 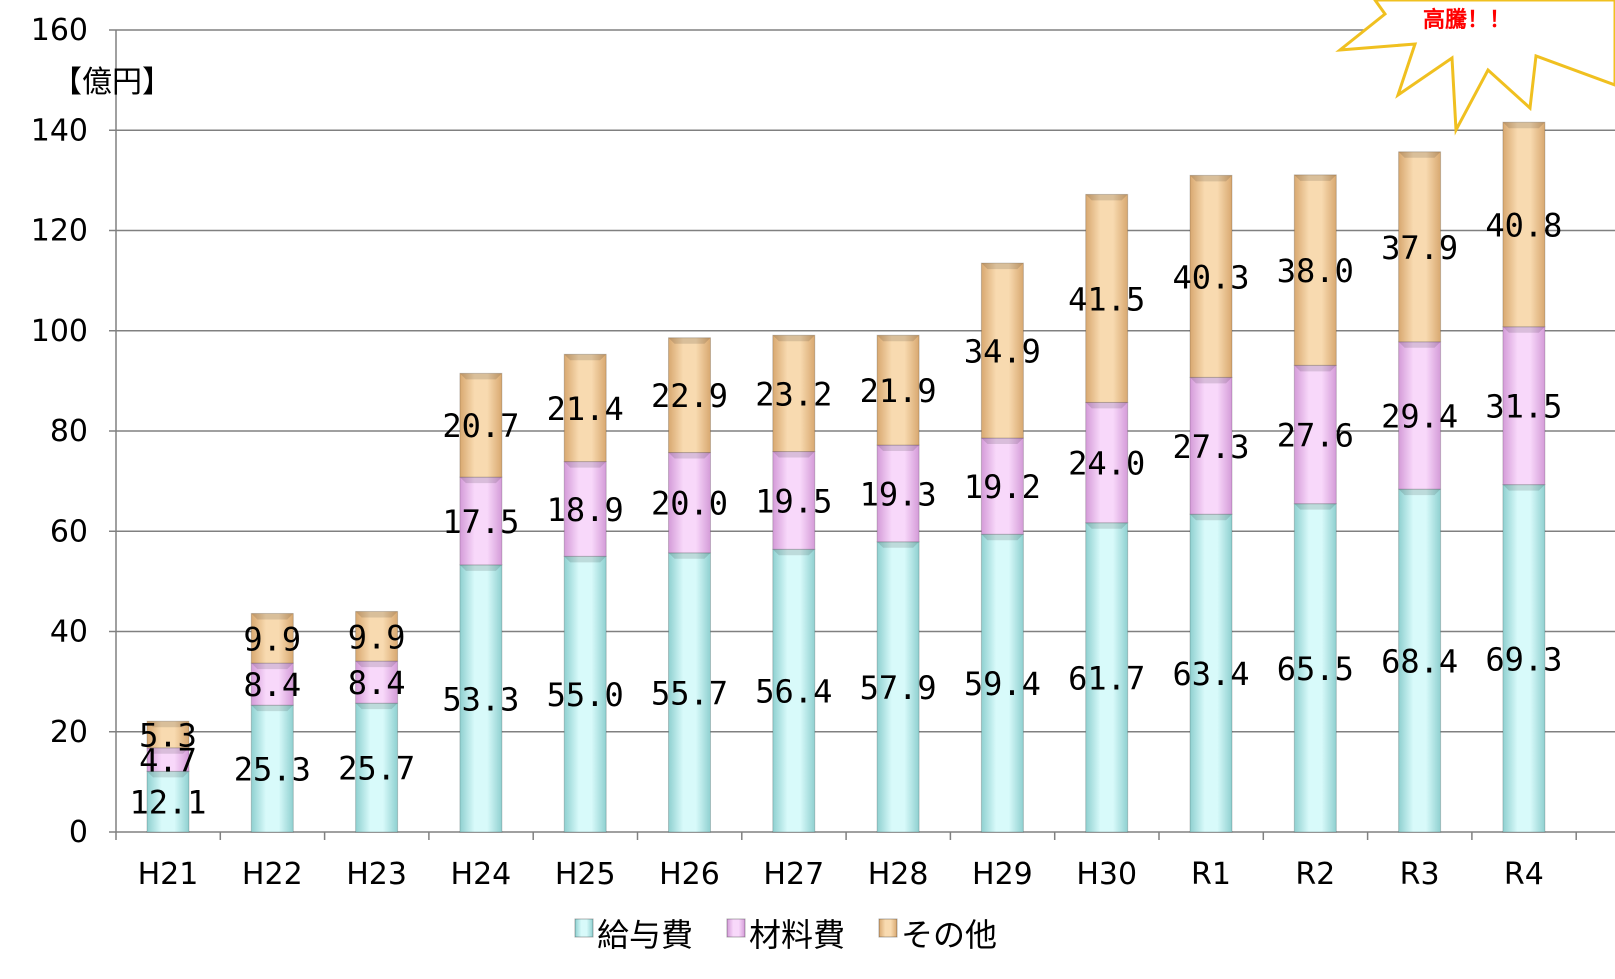 I want to click on legend-label: 材料費, so click(x=797, y=935).